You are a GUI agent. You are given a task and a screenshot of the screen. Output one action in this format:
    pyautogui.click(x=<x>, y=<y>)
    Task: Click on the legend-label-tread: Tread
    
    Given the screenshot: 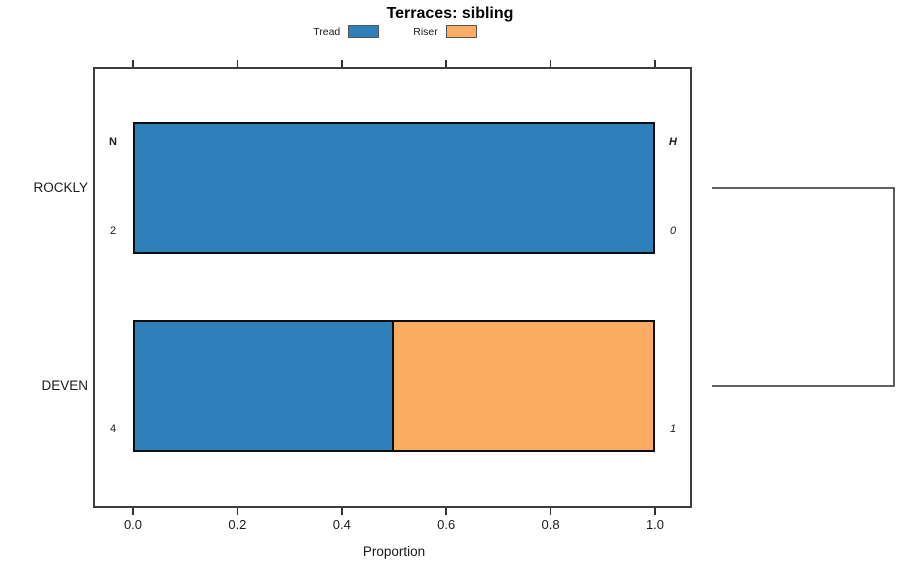 What is the action you would take?
    pyautogui.click(x=327, y=31)
    